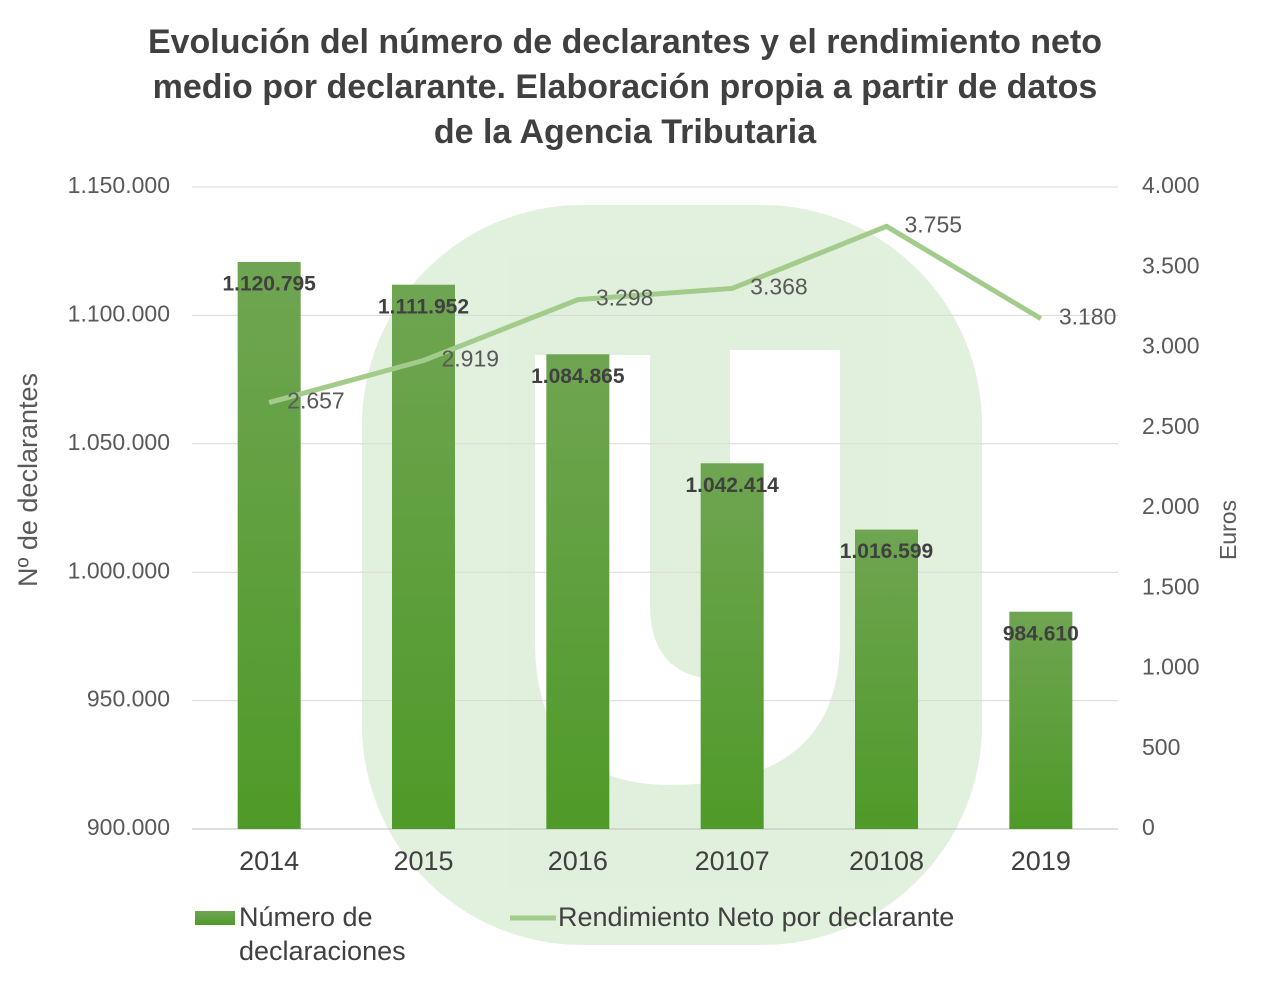  I want to click on bar-value-label: 1.084.865, so click(578, 376).